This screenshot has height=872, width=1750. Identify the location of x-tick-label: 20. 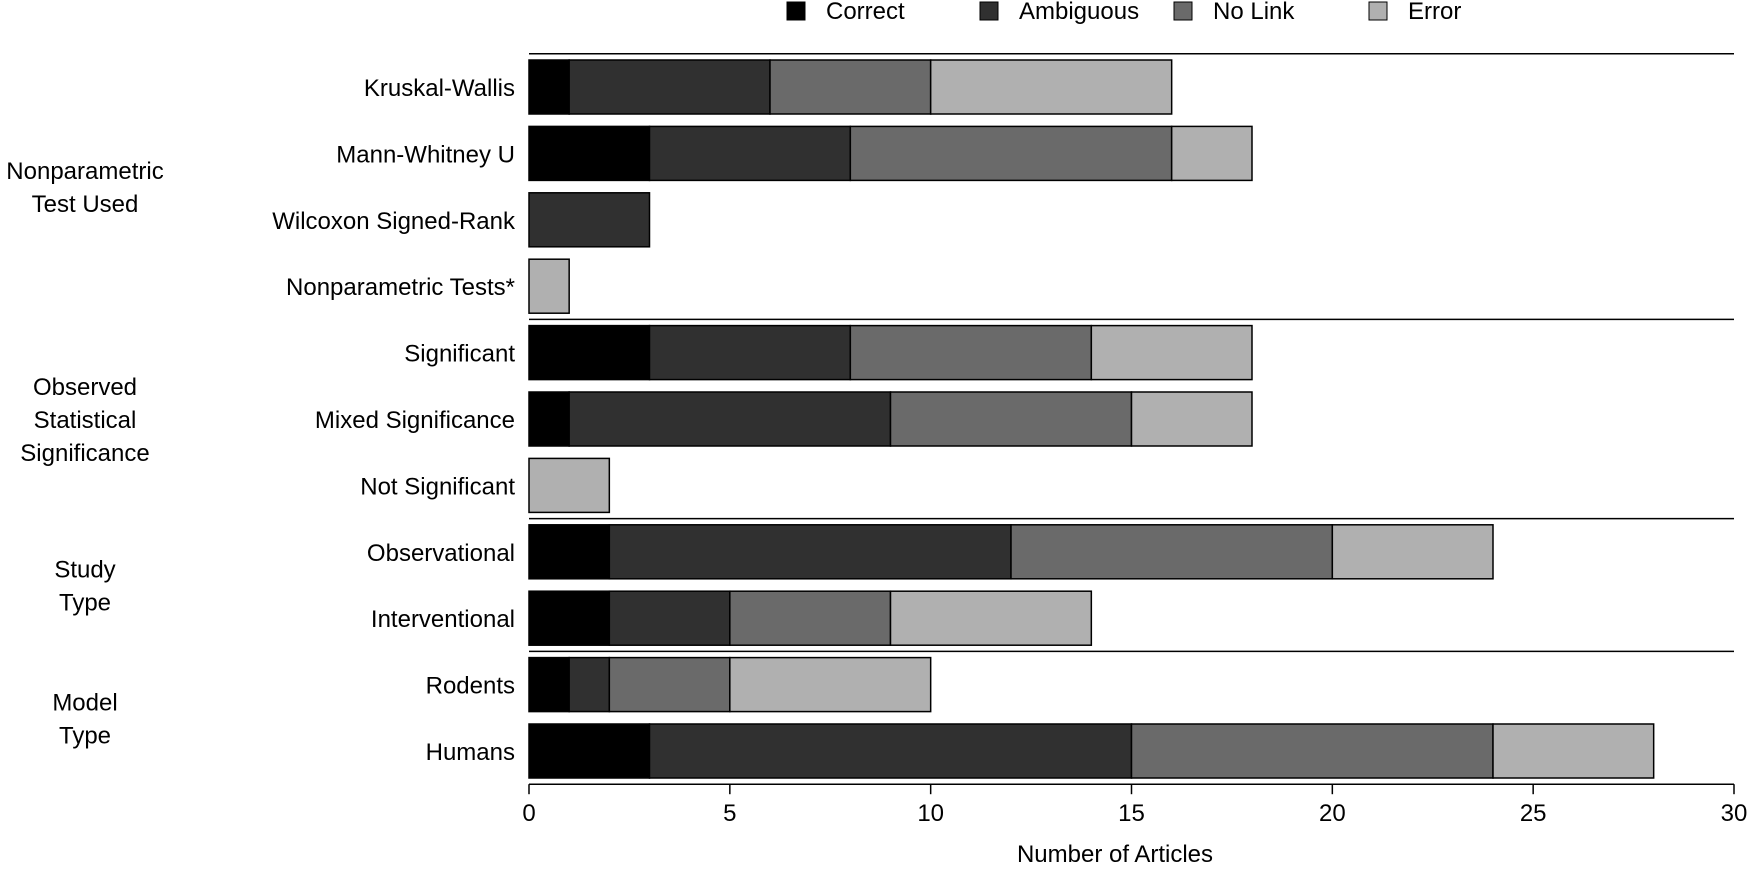
(1332, 813).